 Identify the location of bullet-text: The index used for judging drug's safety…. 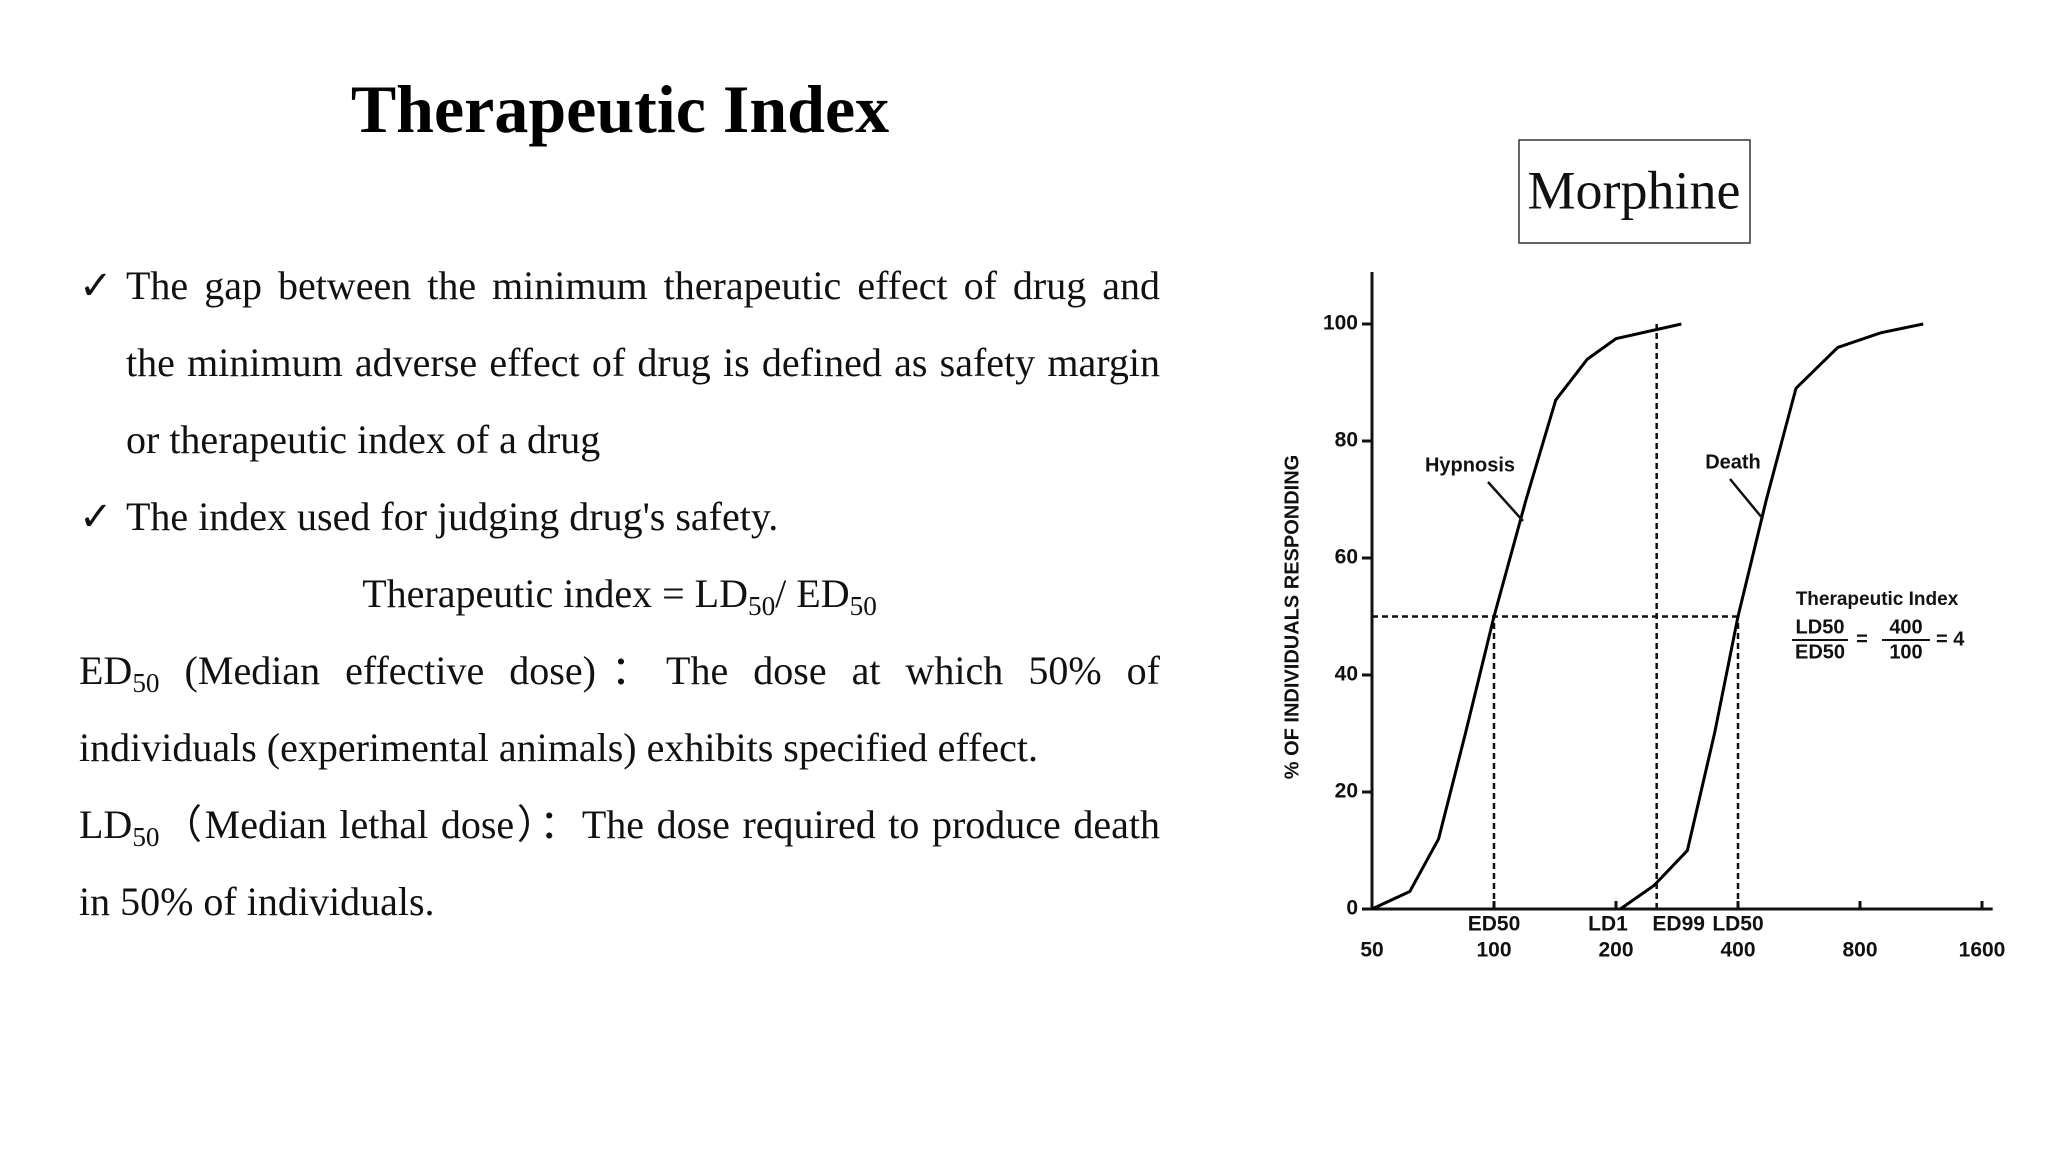
(452, 516).